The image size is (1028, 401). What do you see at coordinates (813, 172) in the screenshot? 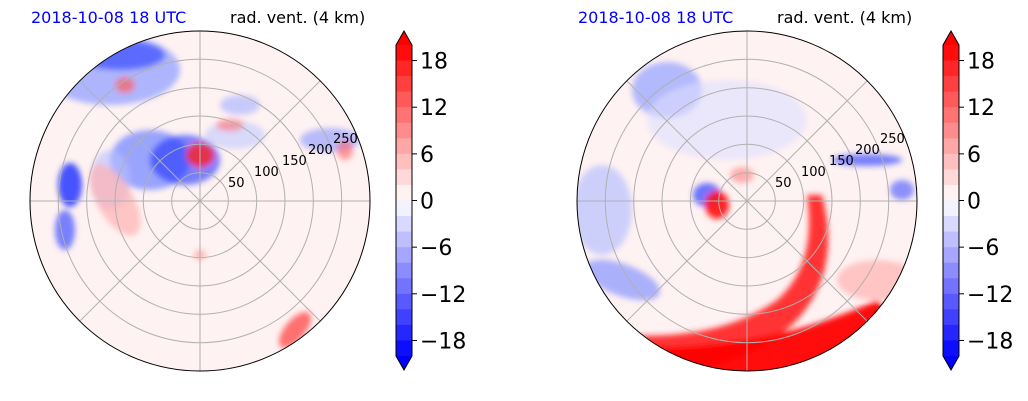
I see `radial-tick-100: 100` at bounding box center [813, 172].